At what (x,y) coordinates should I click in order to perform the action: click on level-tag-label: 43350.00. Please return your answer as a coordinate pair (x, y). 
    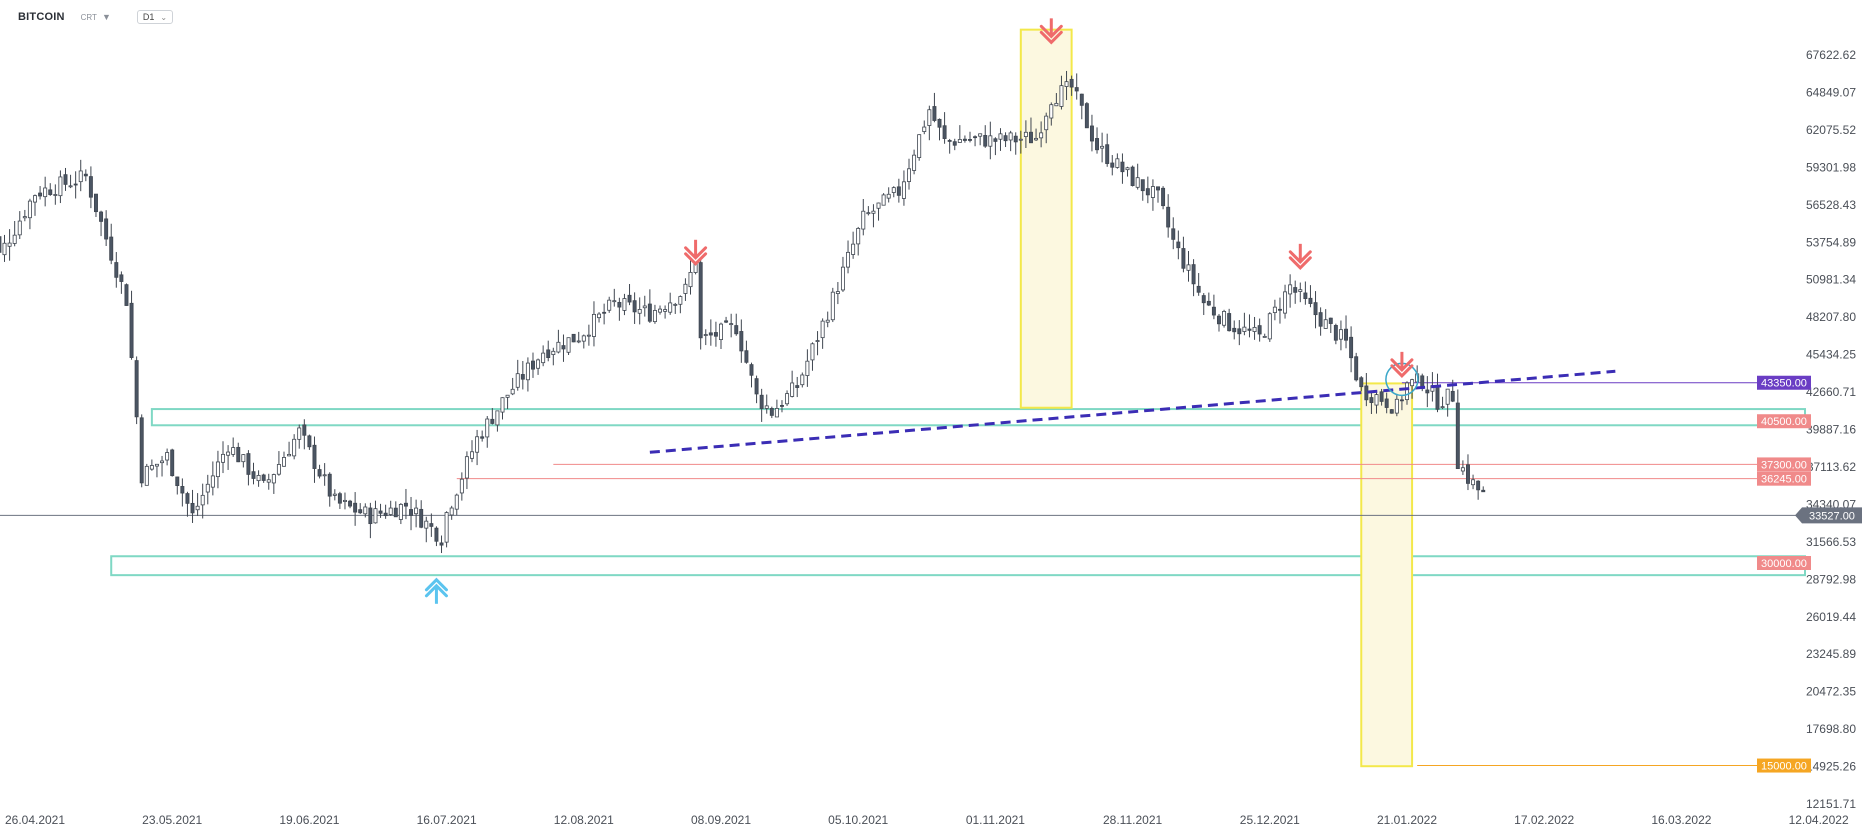
    Looking at the image, I should click on (1784, 384).